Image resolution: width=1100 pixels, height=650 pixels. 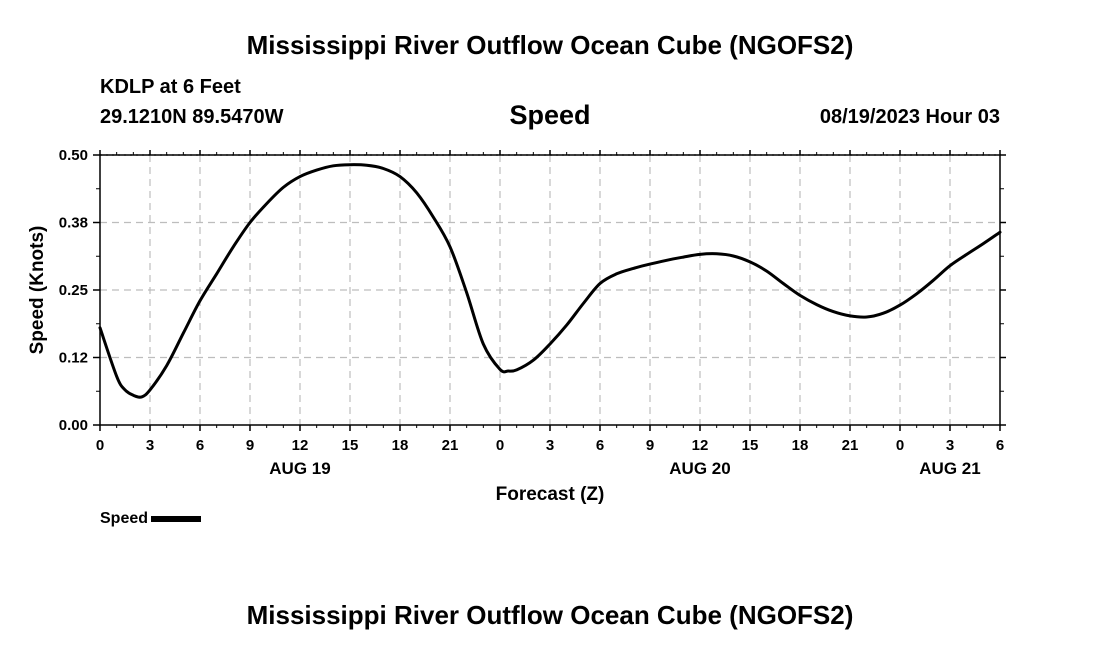 What do you see at coordinates (299, 468) in the screenshot?
I see `date-label: AUG 19` at bounding box center [299, 468].